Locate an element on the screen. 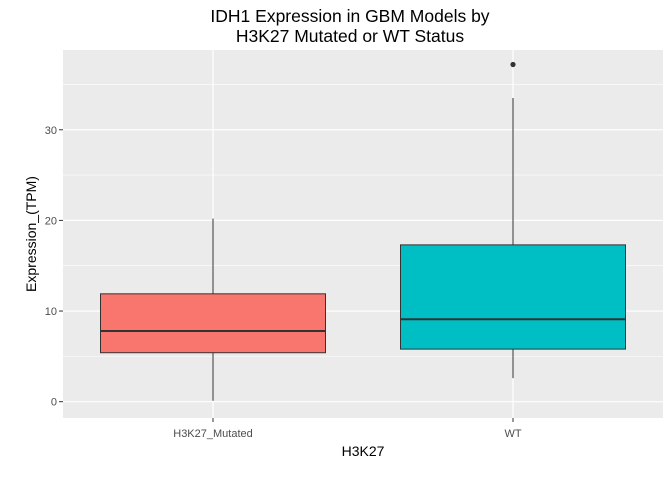  y-tick-label: 10 is located at coordinates (51, 312).